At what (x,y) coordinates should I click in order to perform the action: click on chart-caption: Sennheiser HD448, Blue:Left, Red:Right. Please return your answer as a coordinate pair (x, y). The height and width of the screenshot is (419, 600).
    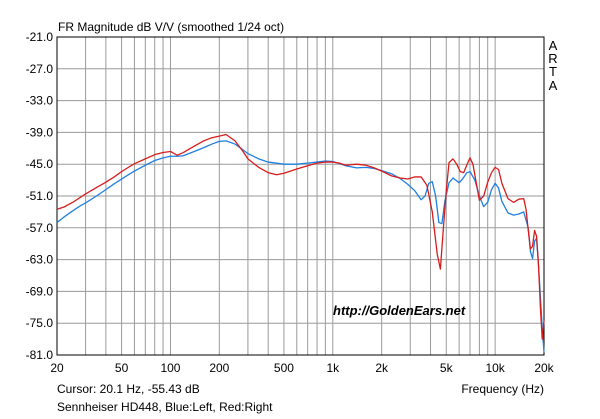
    Looking at the image, I should click on (165, 407).